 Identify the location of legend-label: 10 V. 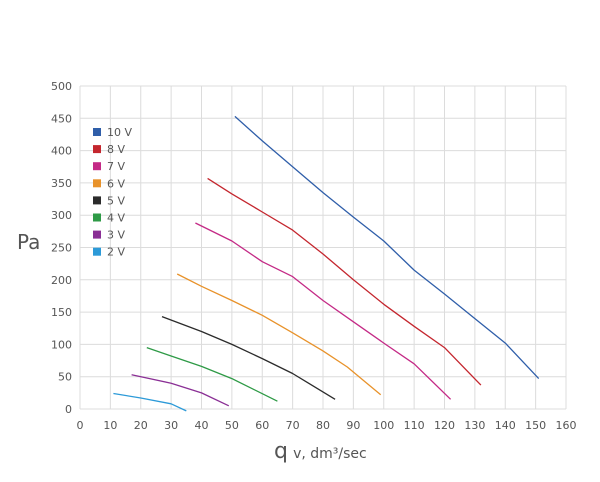
(119, 132).